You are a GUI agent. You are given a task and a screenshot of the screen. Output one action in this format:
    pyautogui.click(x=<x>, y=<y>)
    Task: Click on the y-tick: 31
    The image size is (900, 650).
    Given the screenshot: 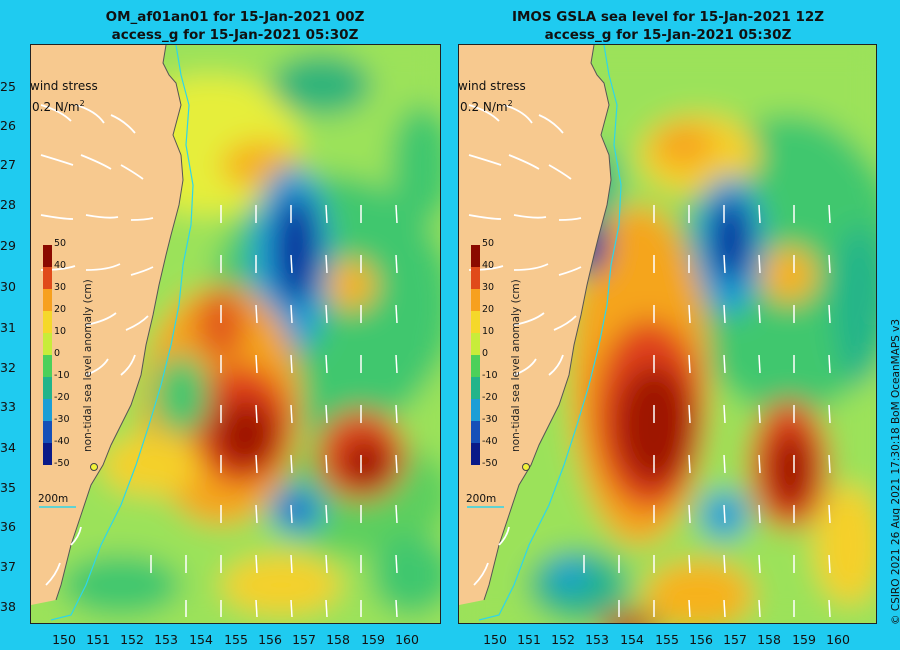 What is the action you would take?
    pyautogui.click(x=8, y=327)
    